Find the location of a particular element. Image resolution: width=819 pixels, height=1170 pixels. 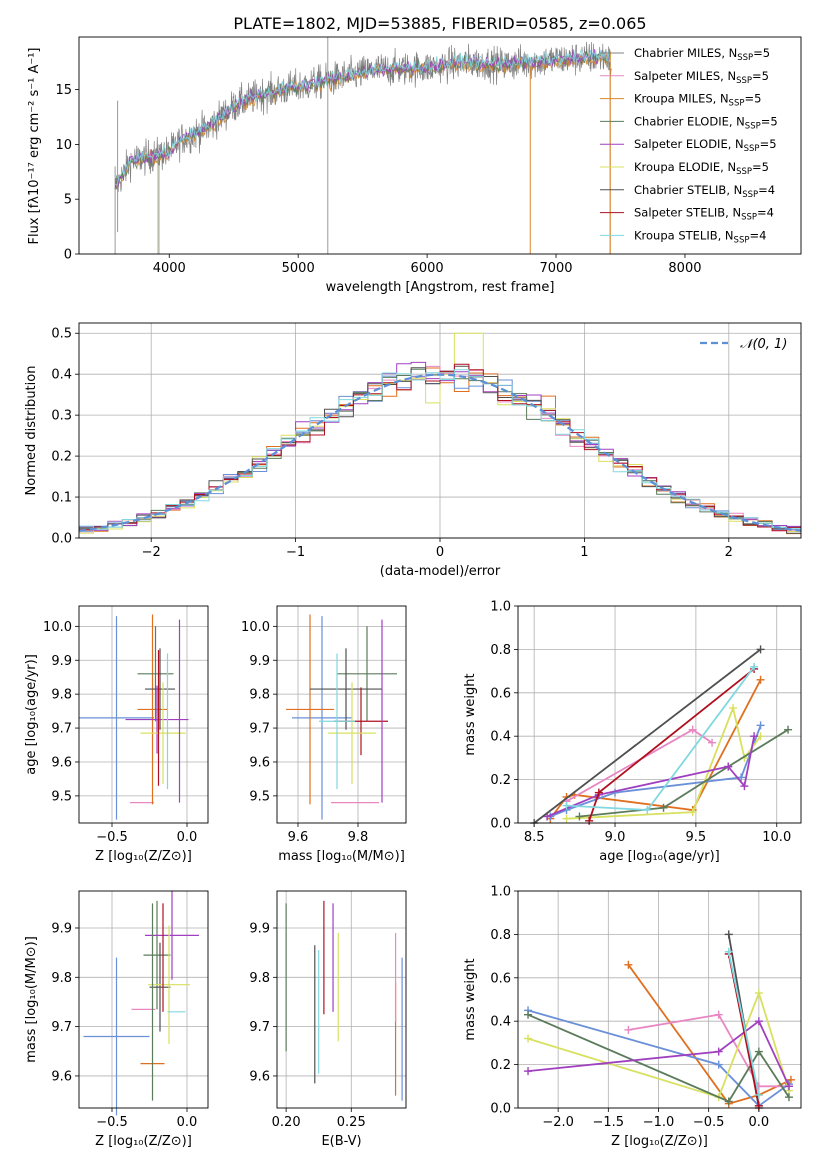

legend-entry: Chabrier ELODIE, NSSP=5 is located at coordinates (706, 122).